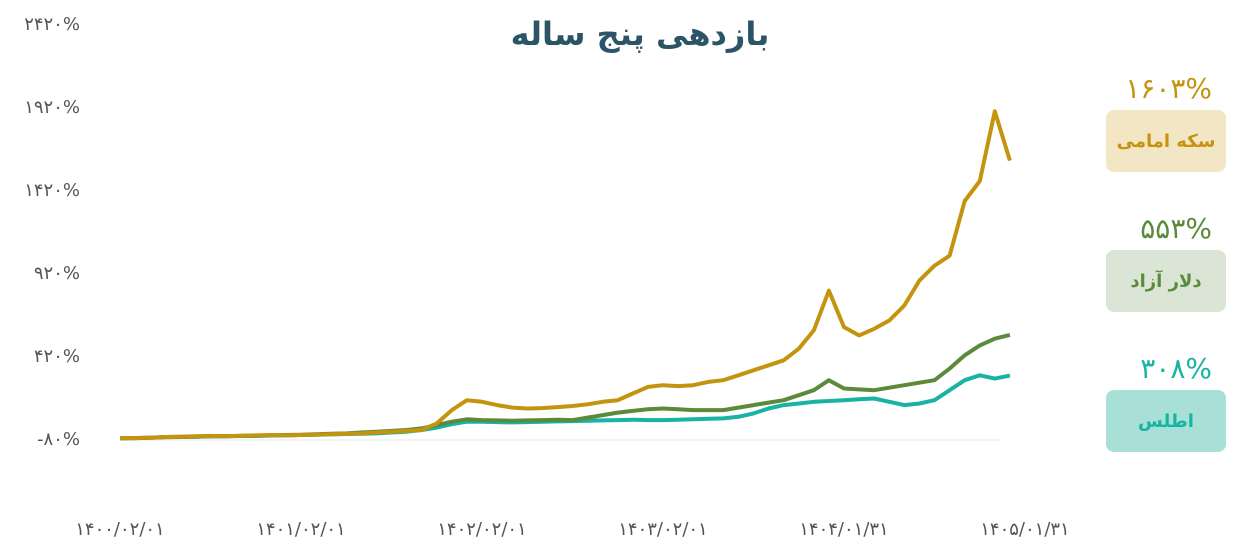 The image size is (1236, 552). What do you see at coordinates (662, 529) in the screenshot?
I see `x-tick-label: ۱۴۰۳/۰۲/۰۱` at bounding box center [662, 529].